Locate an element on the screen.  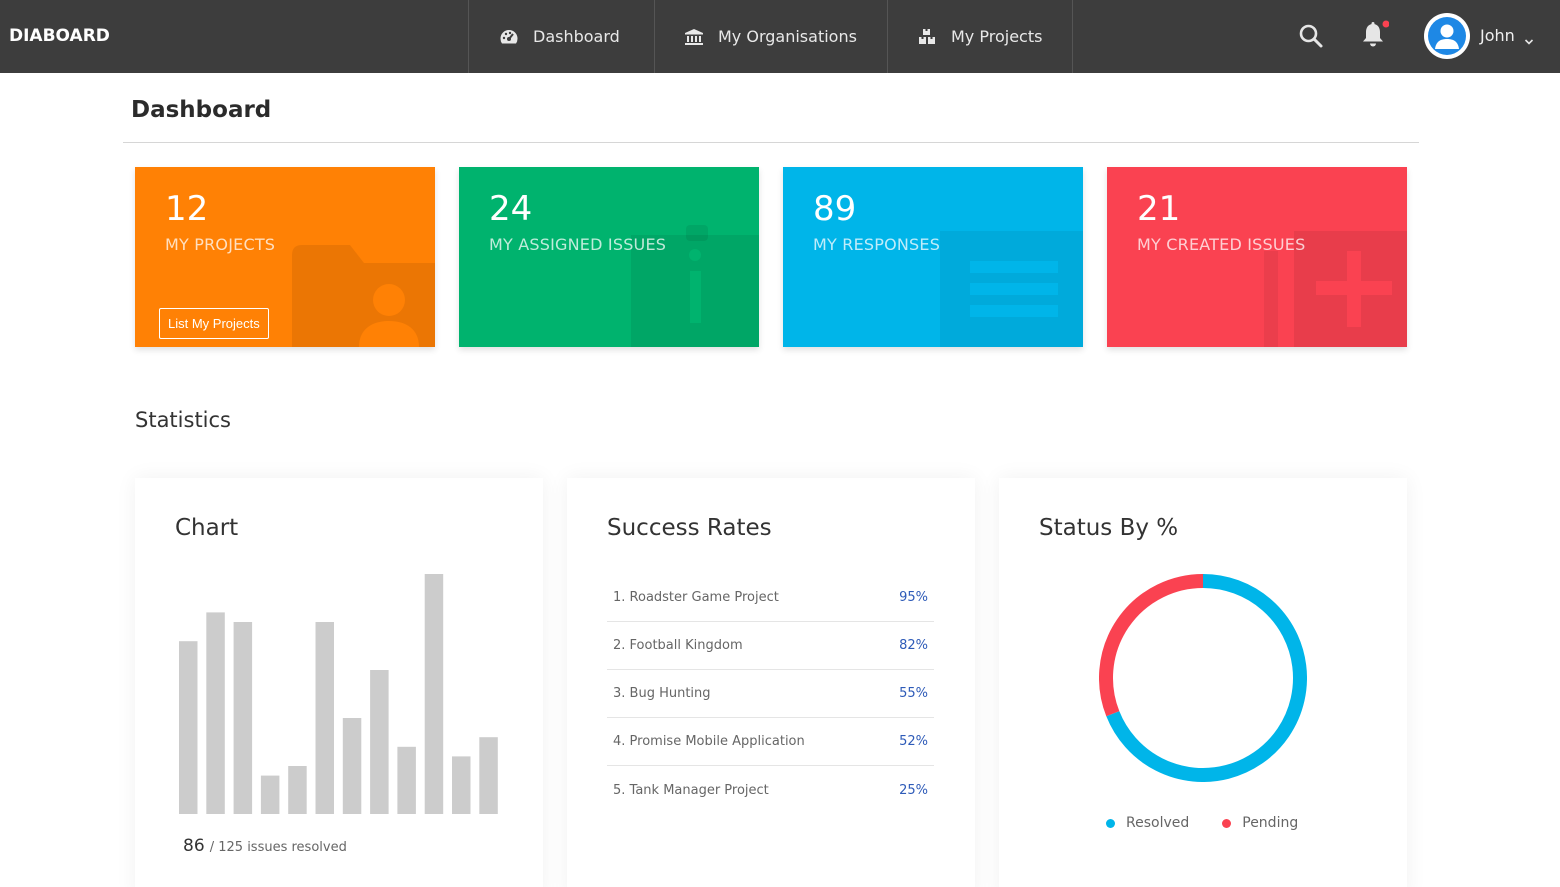
notification-dot is located at coordinates (1386, 24).